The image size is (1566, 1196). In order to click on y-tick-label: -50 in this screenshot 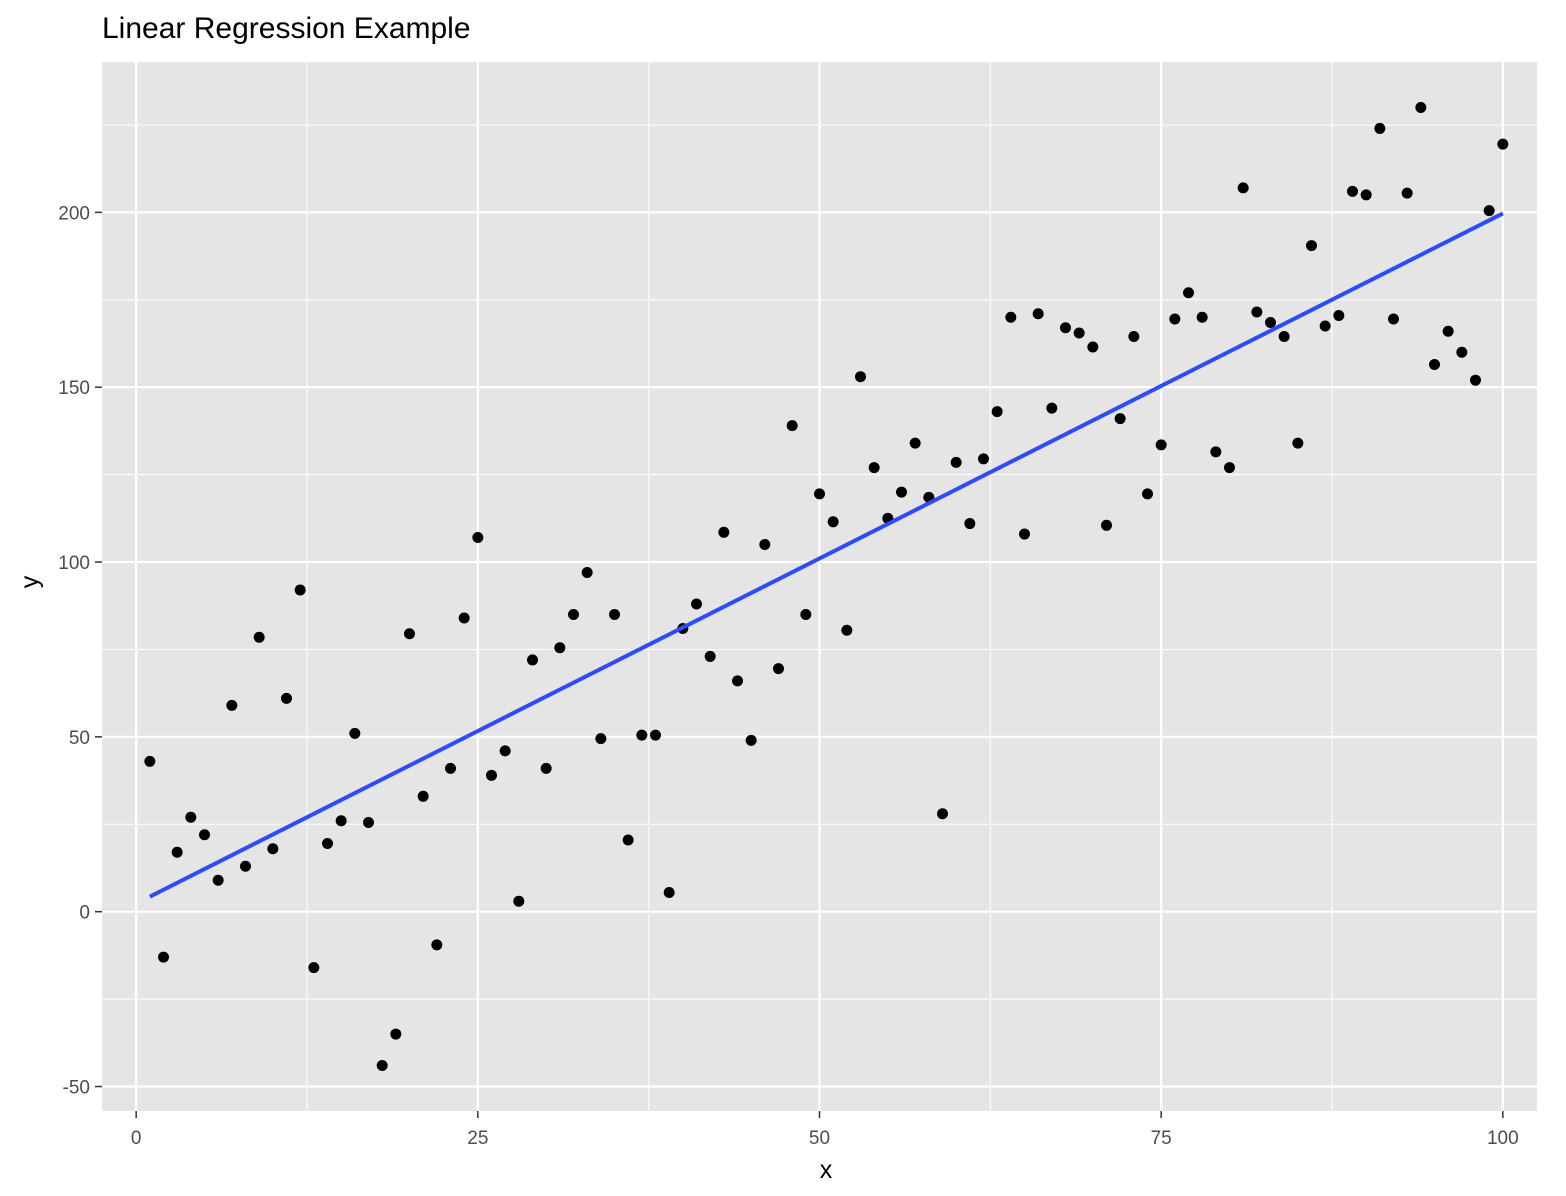, I will do `click(76, 1088)`.